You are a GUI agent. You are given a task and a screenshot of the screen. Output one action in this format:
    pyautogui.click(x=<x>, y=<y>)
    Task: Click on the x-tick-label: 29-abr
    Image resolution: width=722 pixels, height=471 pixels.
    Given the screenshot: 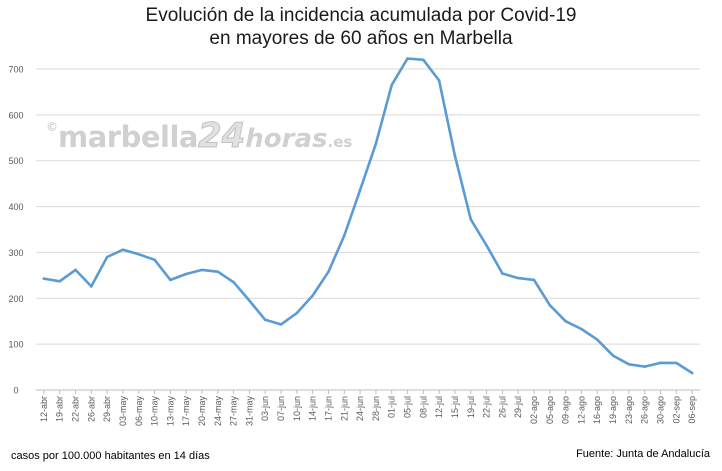 What is the action you would take?
    pyautogui.click(x=107, y=409)
    